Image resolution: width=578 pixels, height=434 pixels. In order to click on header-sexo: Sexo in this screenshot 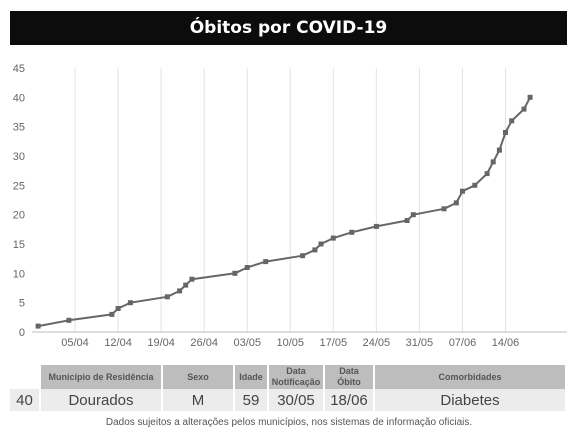, I will do `click(198, 377)`.